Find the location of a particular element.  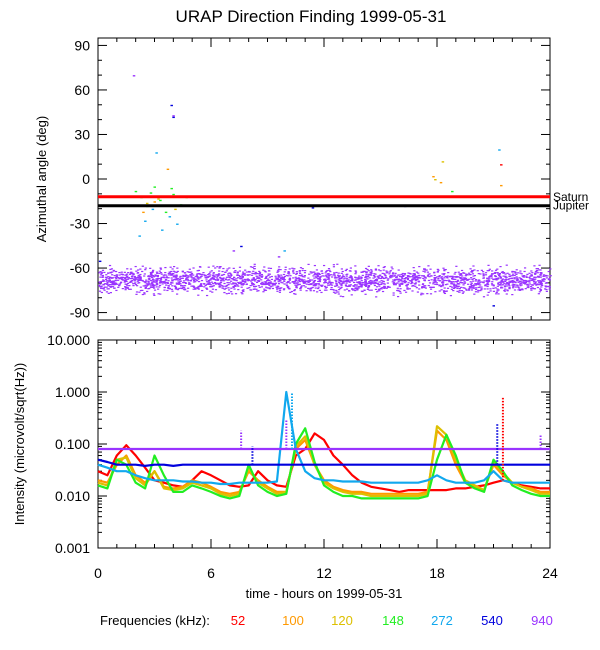

y-tick-label: 0.010 is located at coordinates (72, 496).